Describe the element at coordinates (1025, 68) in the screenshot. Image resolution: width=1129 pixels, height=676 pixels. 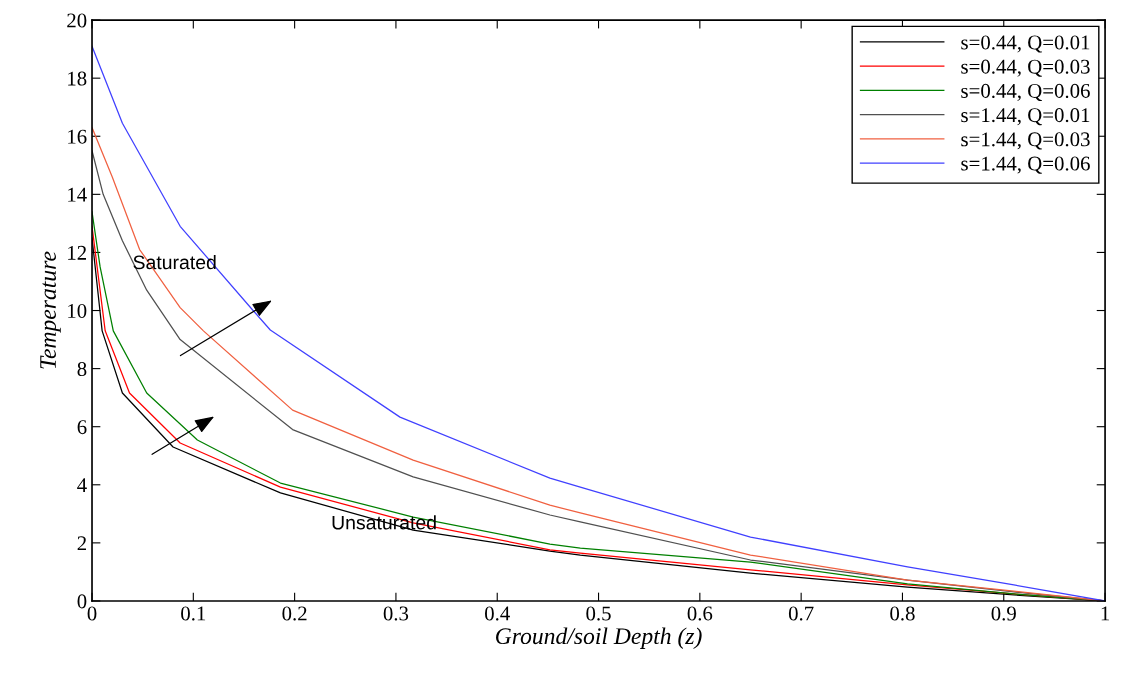
I see `legend-label: s=0.44, Q=0.03` at that location.